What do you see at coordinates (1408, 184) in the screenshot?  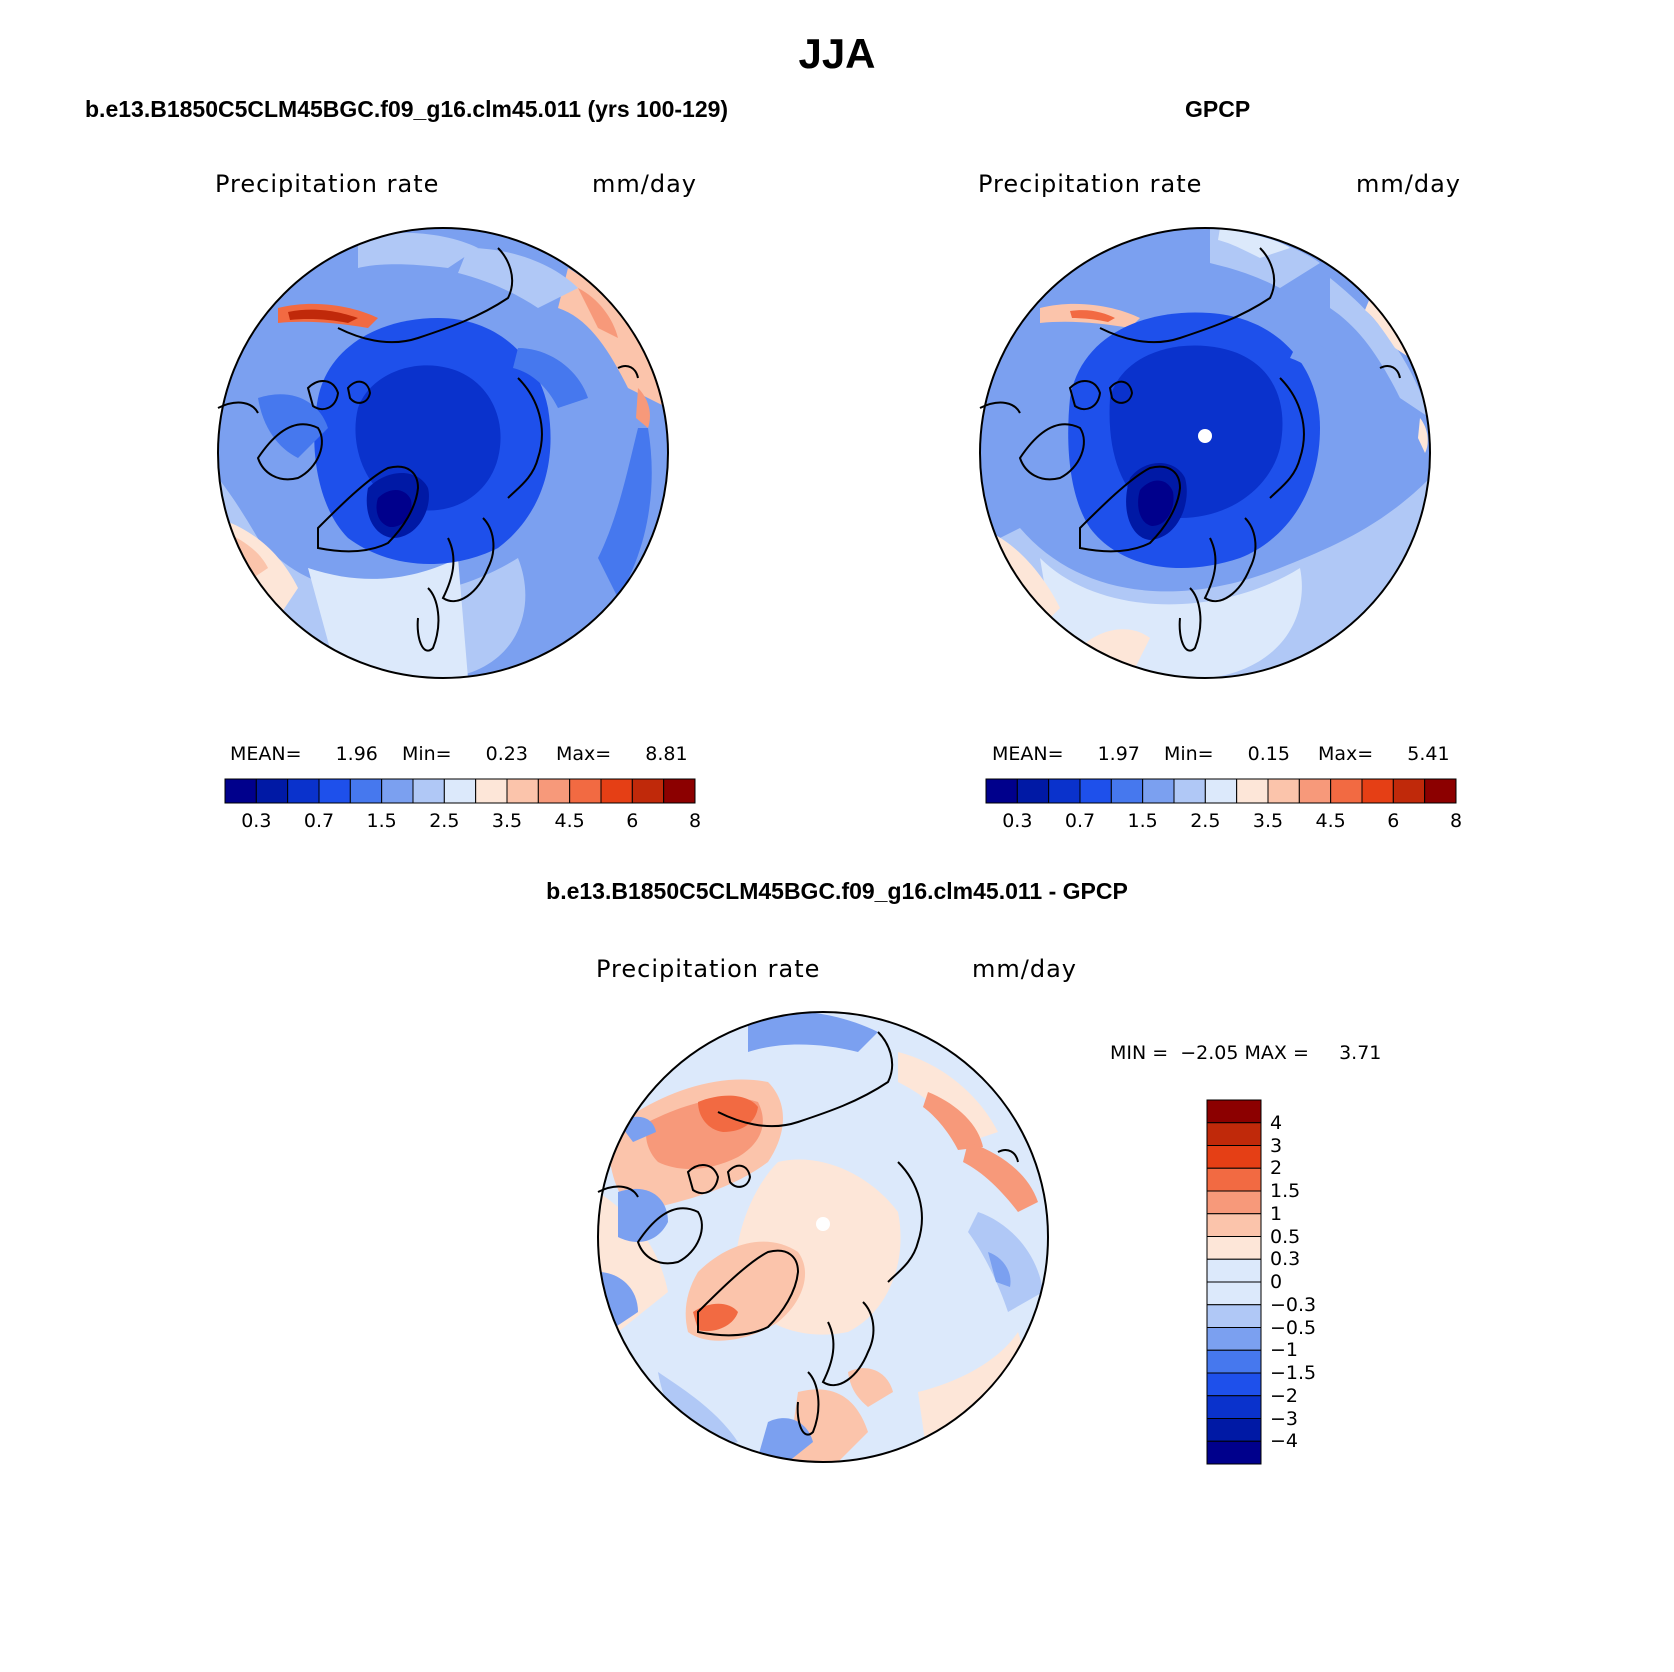 I see `obs-units-label: mm/day` at bounding box center [1408, 184].